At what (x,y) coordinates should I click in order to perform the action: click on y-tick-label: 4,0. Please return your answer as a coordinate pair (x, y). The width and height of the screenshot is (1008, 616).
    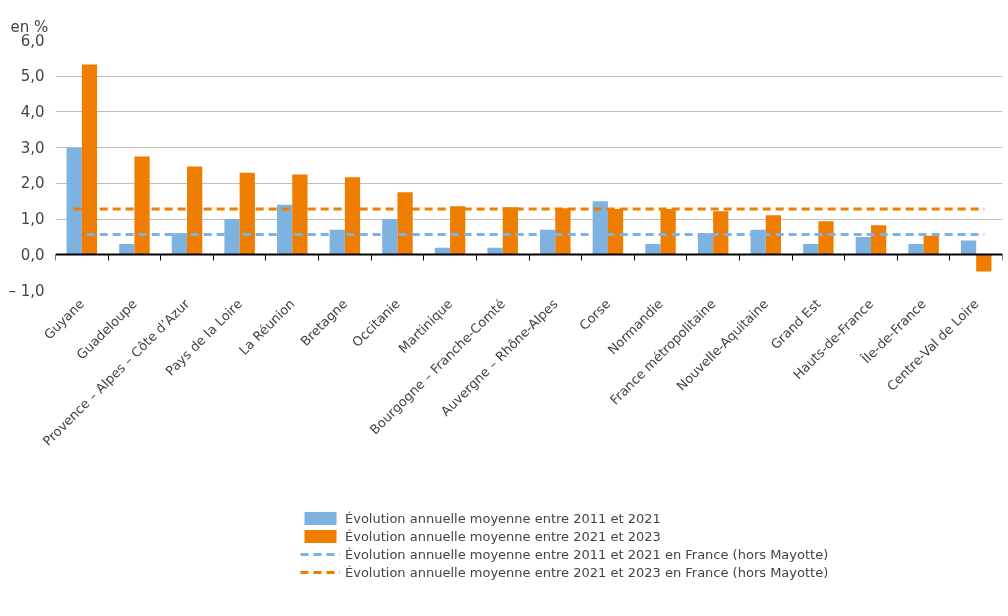
    Looking at the image, I should click on (32, 111).